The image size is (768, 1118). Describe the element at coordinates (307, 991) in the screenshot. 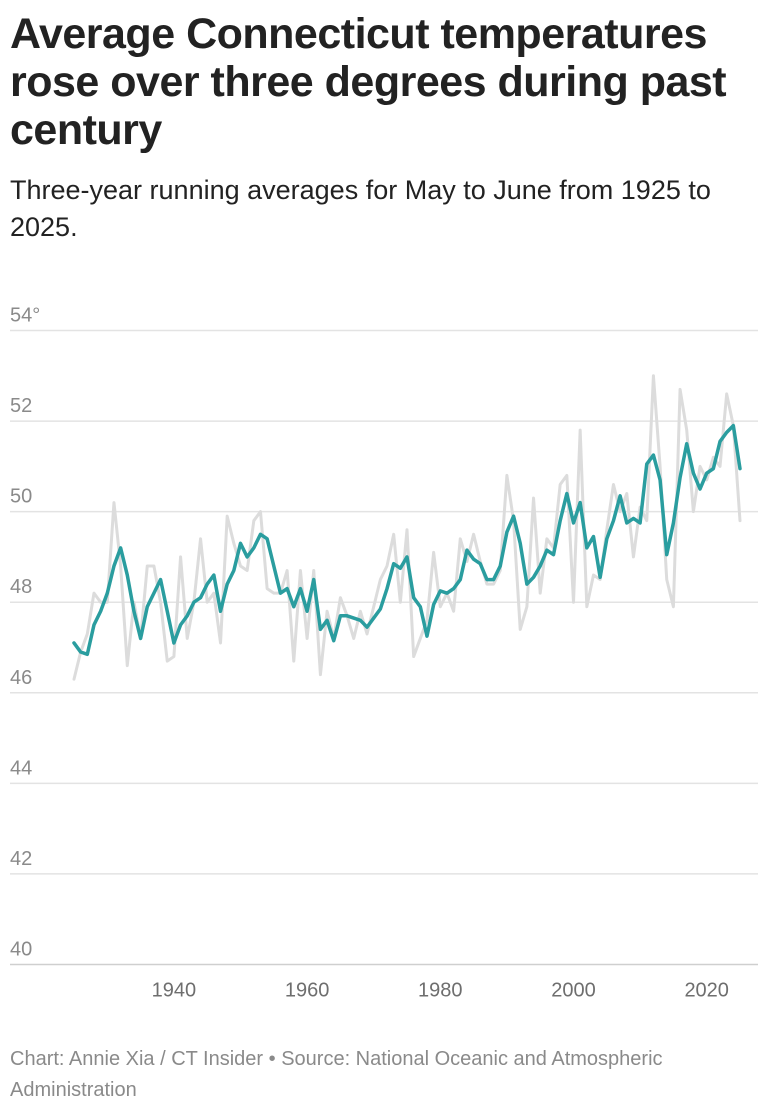

I see `x-tick-label-1960: 1960` at that location.